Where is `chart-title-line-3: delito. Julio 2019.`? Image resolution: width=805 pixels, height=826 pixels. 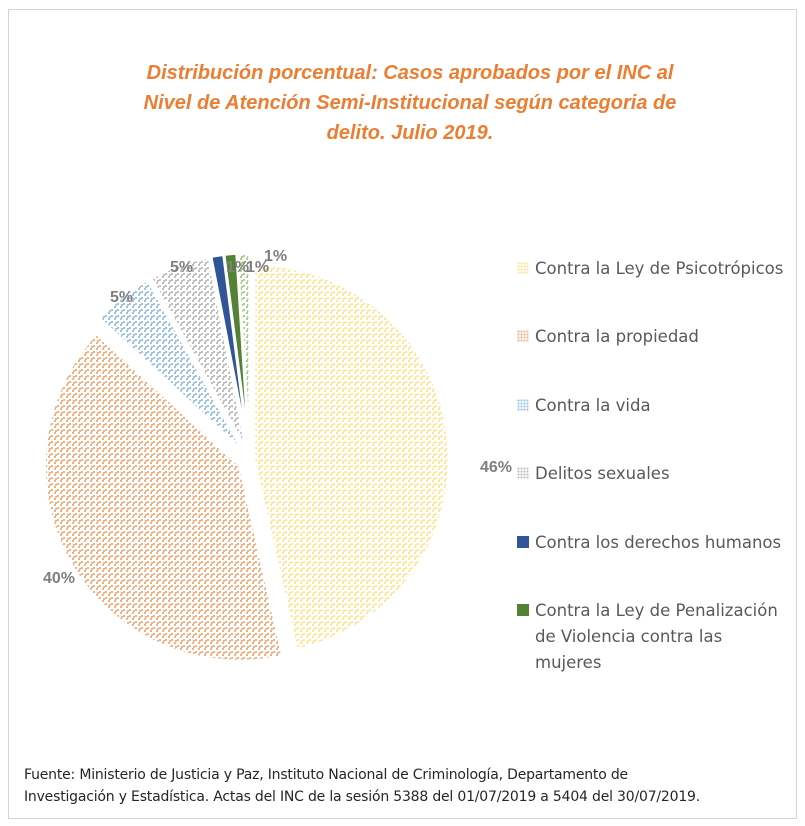 chart-title-line-3: delito. Julio 2019. is located at coordinates (410, 133).